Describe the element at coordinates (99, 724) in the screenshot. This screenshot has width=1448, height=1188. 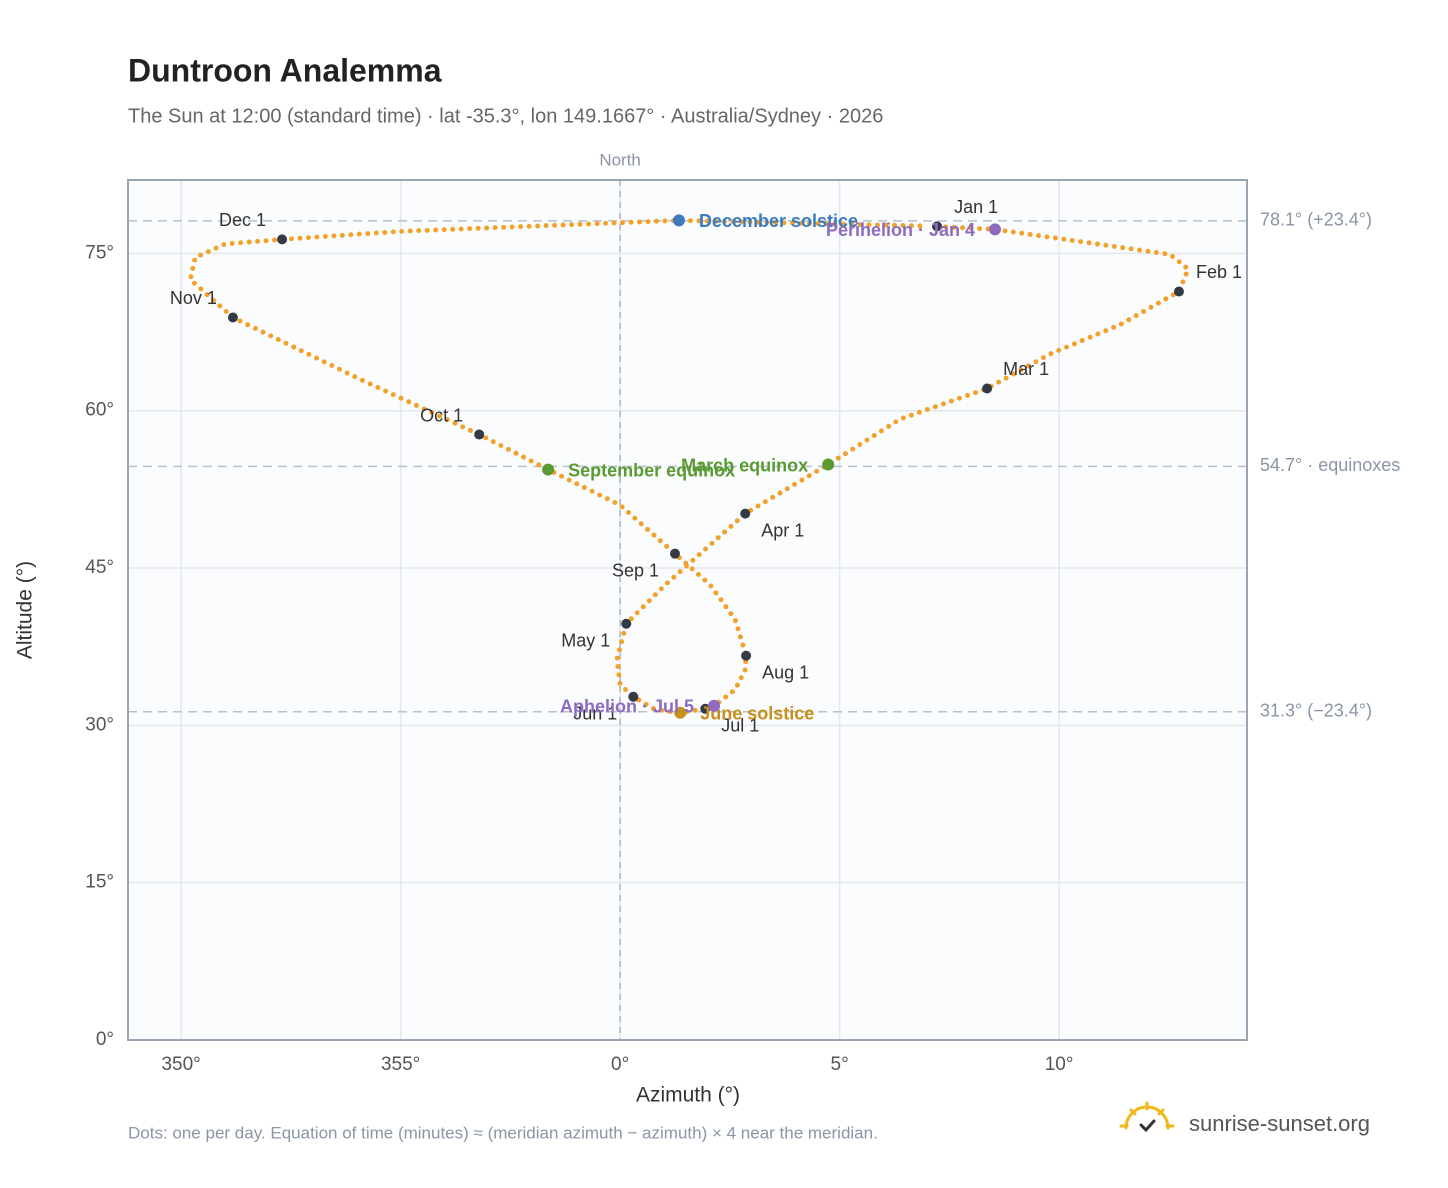
I see `y-tick-label: 30°` at that location.